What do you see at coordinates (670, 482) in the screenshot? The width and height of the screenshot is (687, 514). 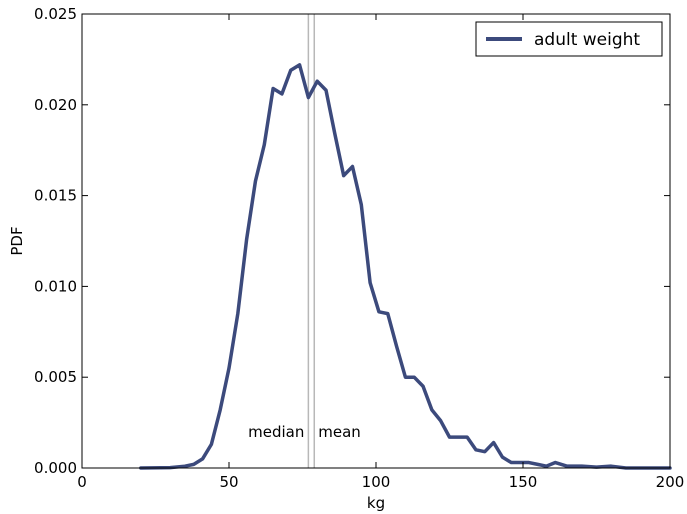 I see `x-tick-label: 200` at bounding box center [670, 482].